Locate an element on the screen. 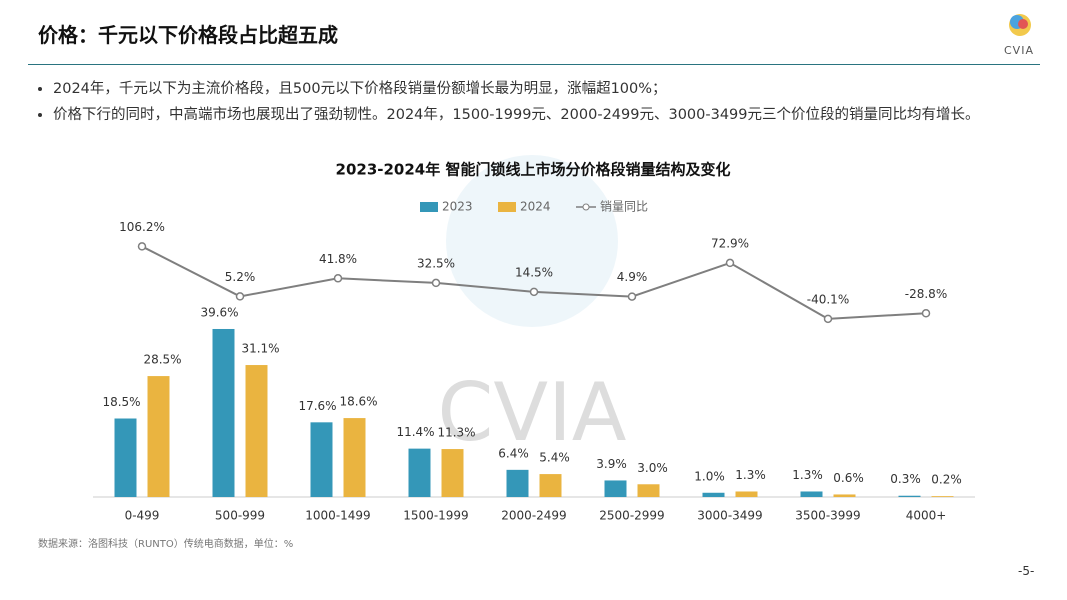 This screenshot has height=600, width=1067. value-label: 0.3% is located at coordinates (905, 479).